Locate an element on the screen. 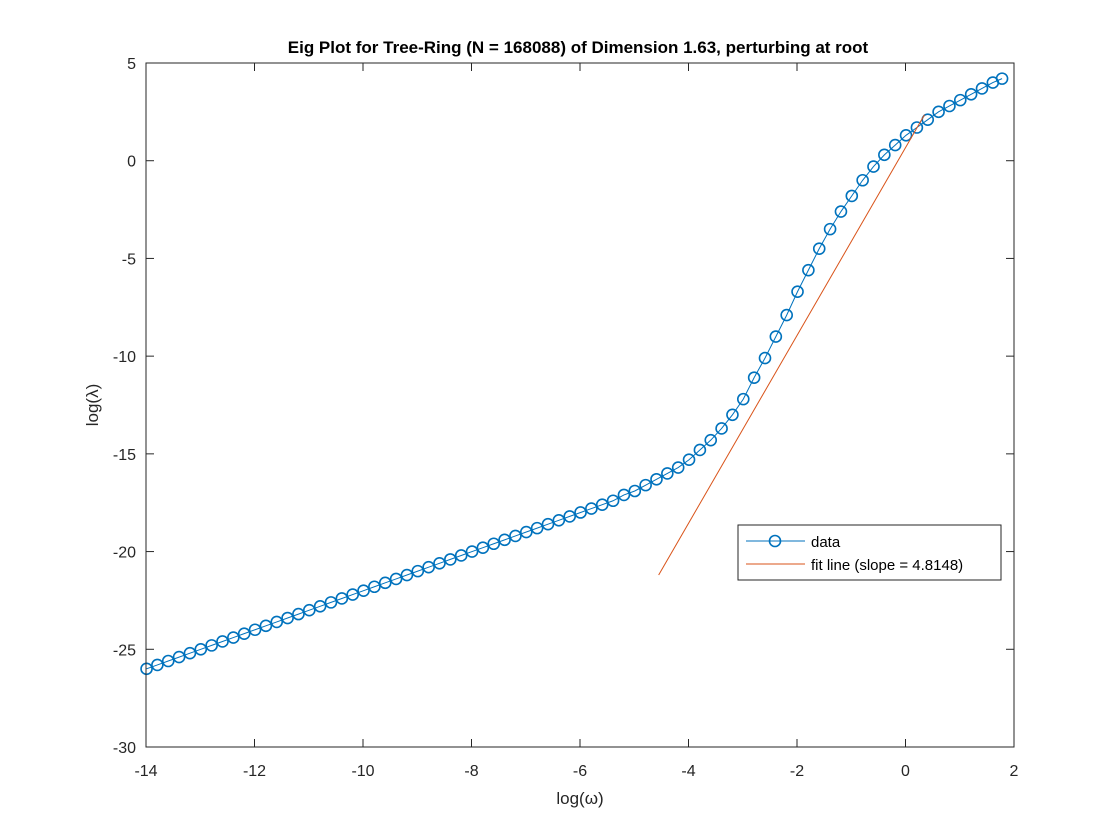 This screenshot has height=840, width=1120. x-tick-label: -8 is located at coordinates (471, 771).